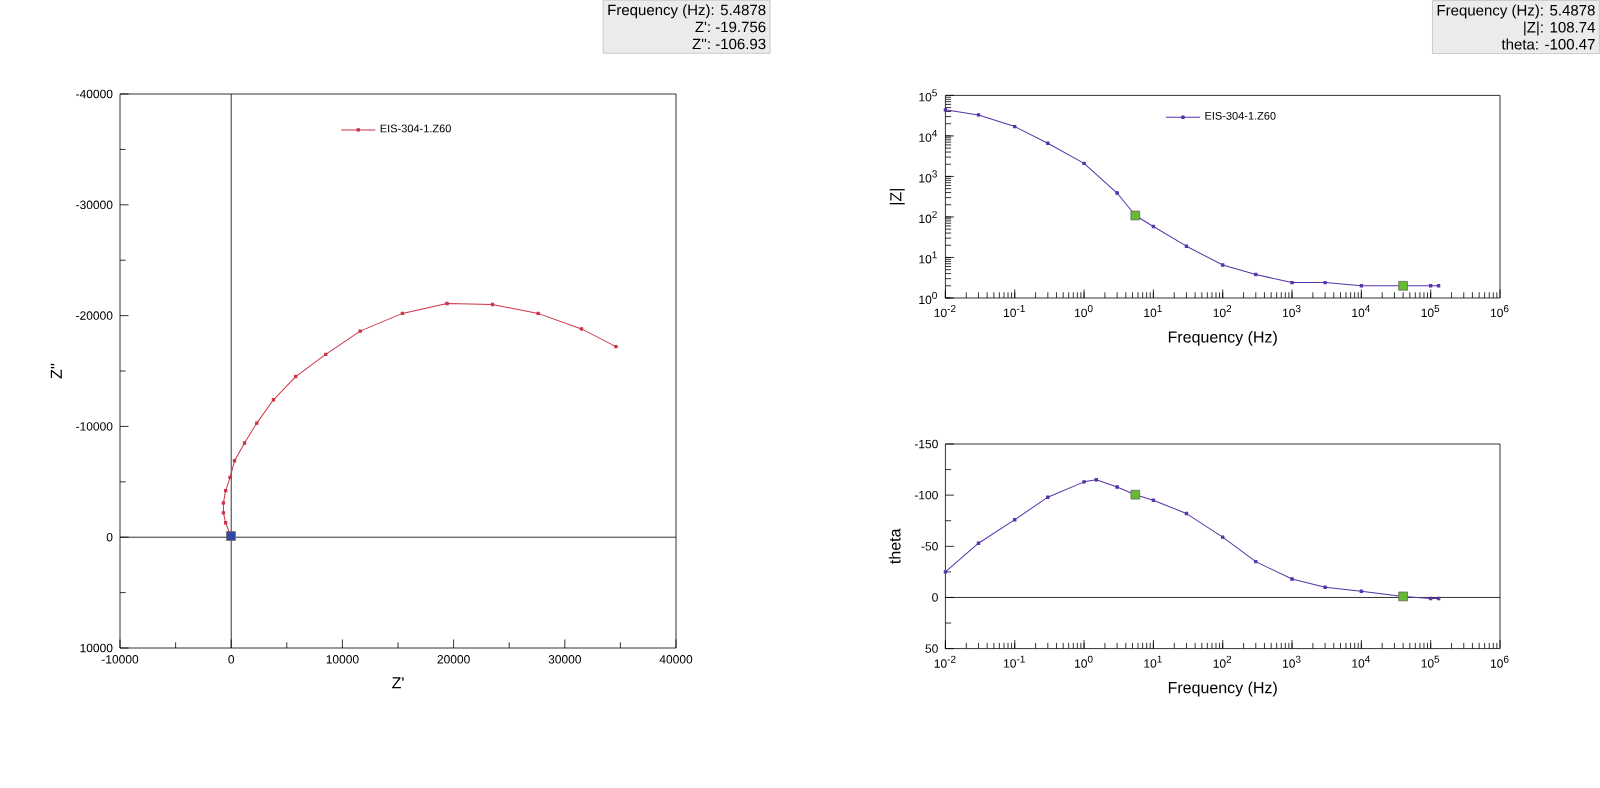 The height and width of the screenshot is (788, 1600). What do you see at coordinates (398, 683) in the screenshot?
I see `x-axis-title: Z'` at bounding box center [398, 683].